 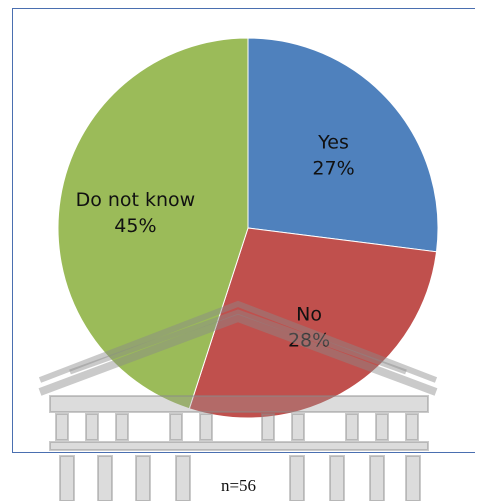 What do you see at coordinates (309, 340) in the screenshot?
I see `slice-value-no: 28%` at bounding box center [309, 340].